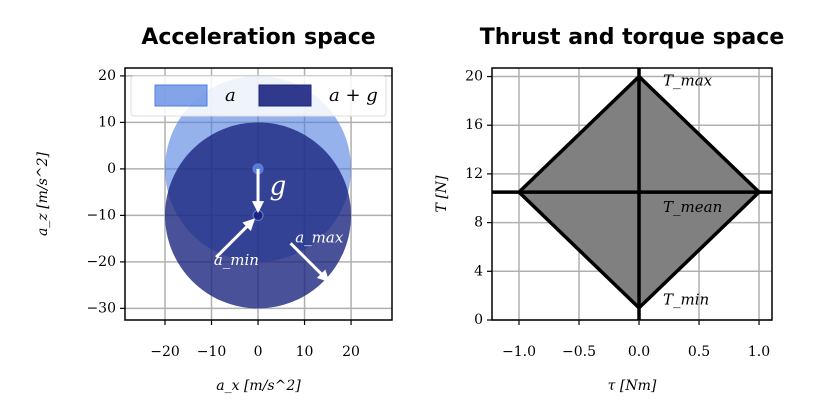 This screenshot has width=832, height=420. I want to click on y-tick-label: 16, so click(474, 125).